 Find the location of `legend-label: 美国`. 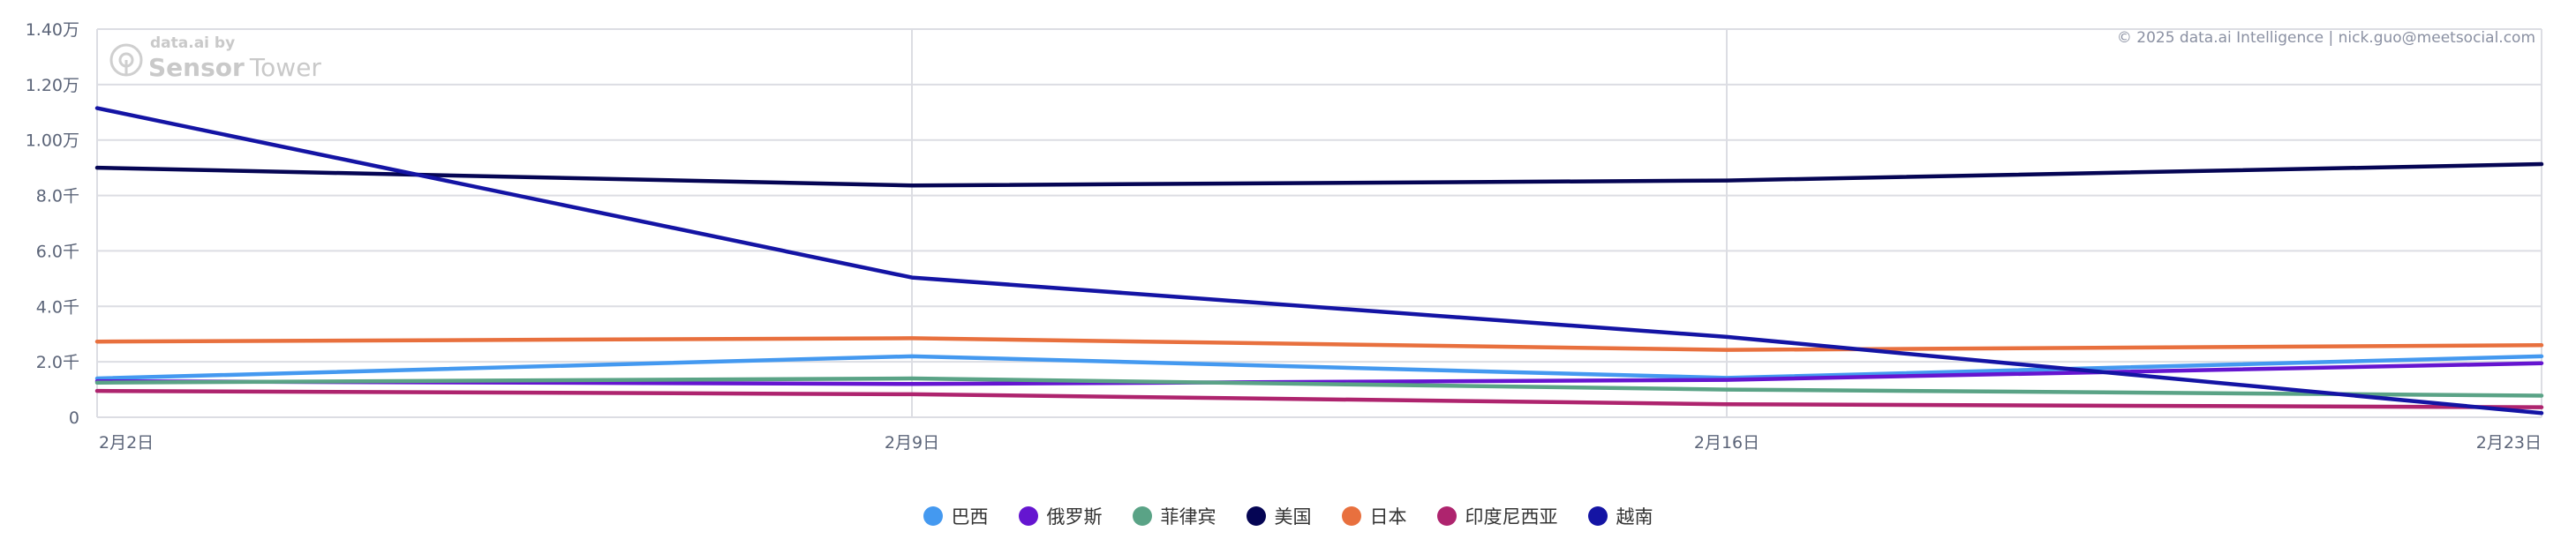

legend-label: 美国 is located at coordinates (1293, 517).